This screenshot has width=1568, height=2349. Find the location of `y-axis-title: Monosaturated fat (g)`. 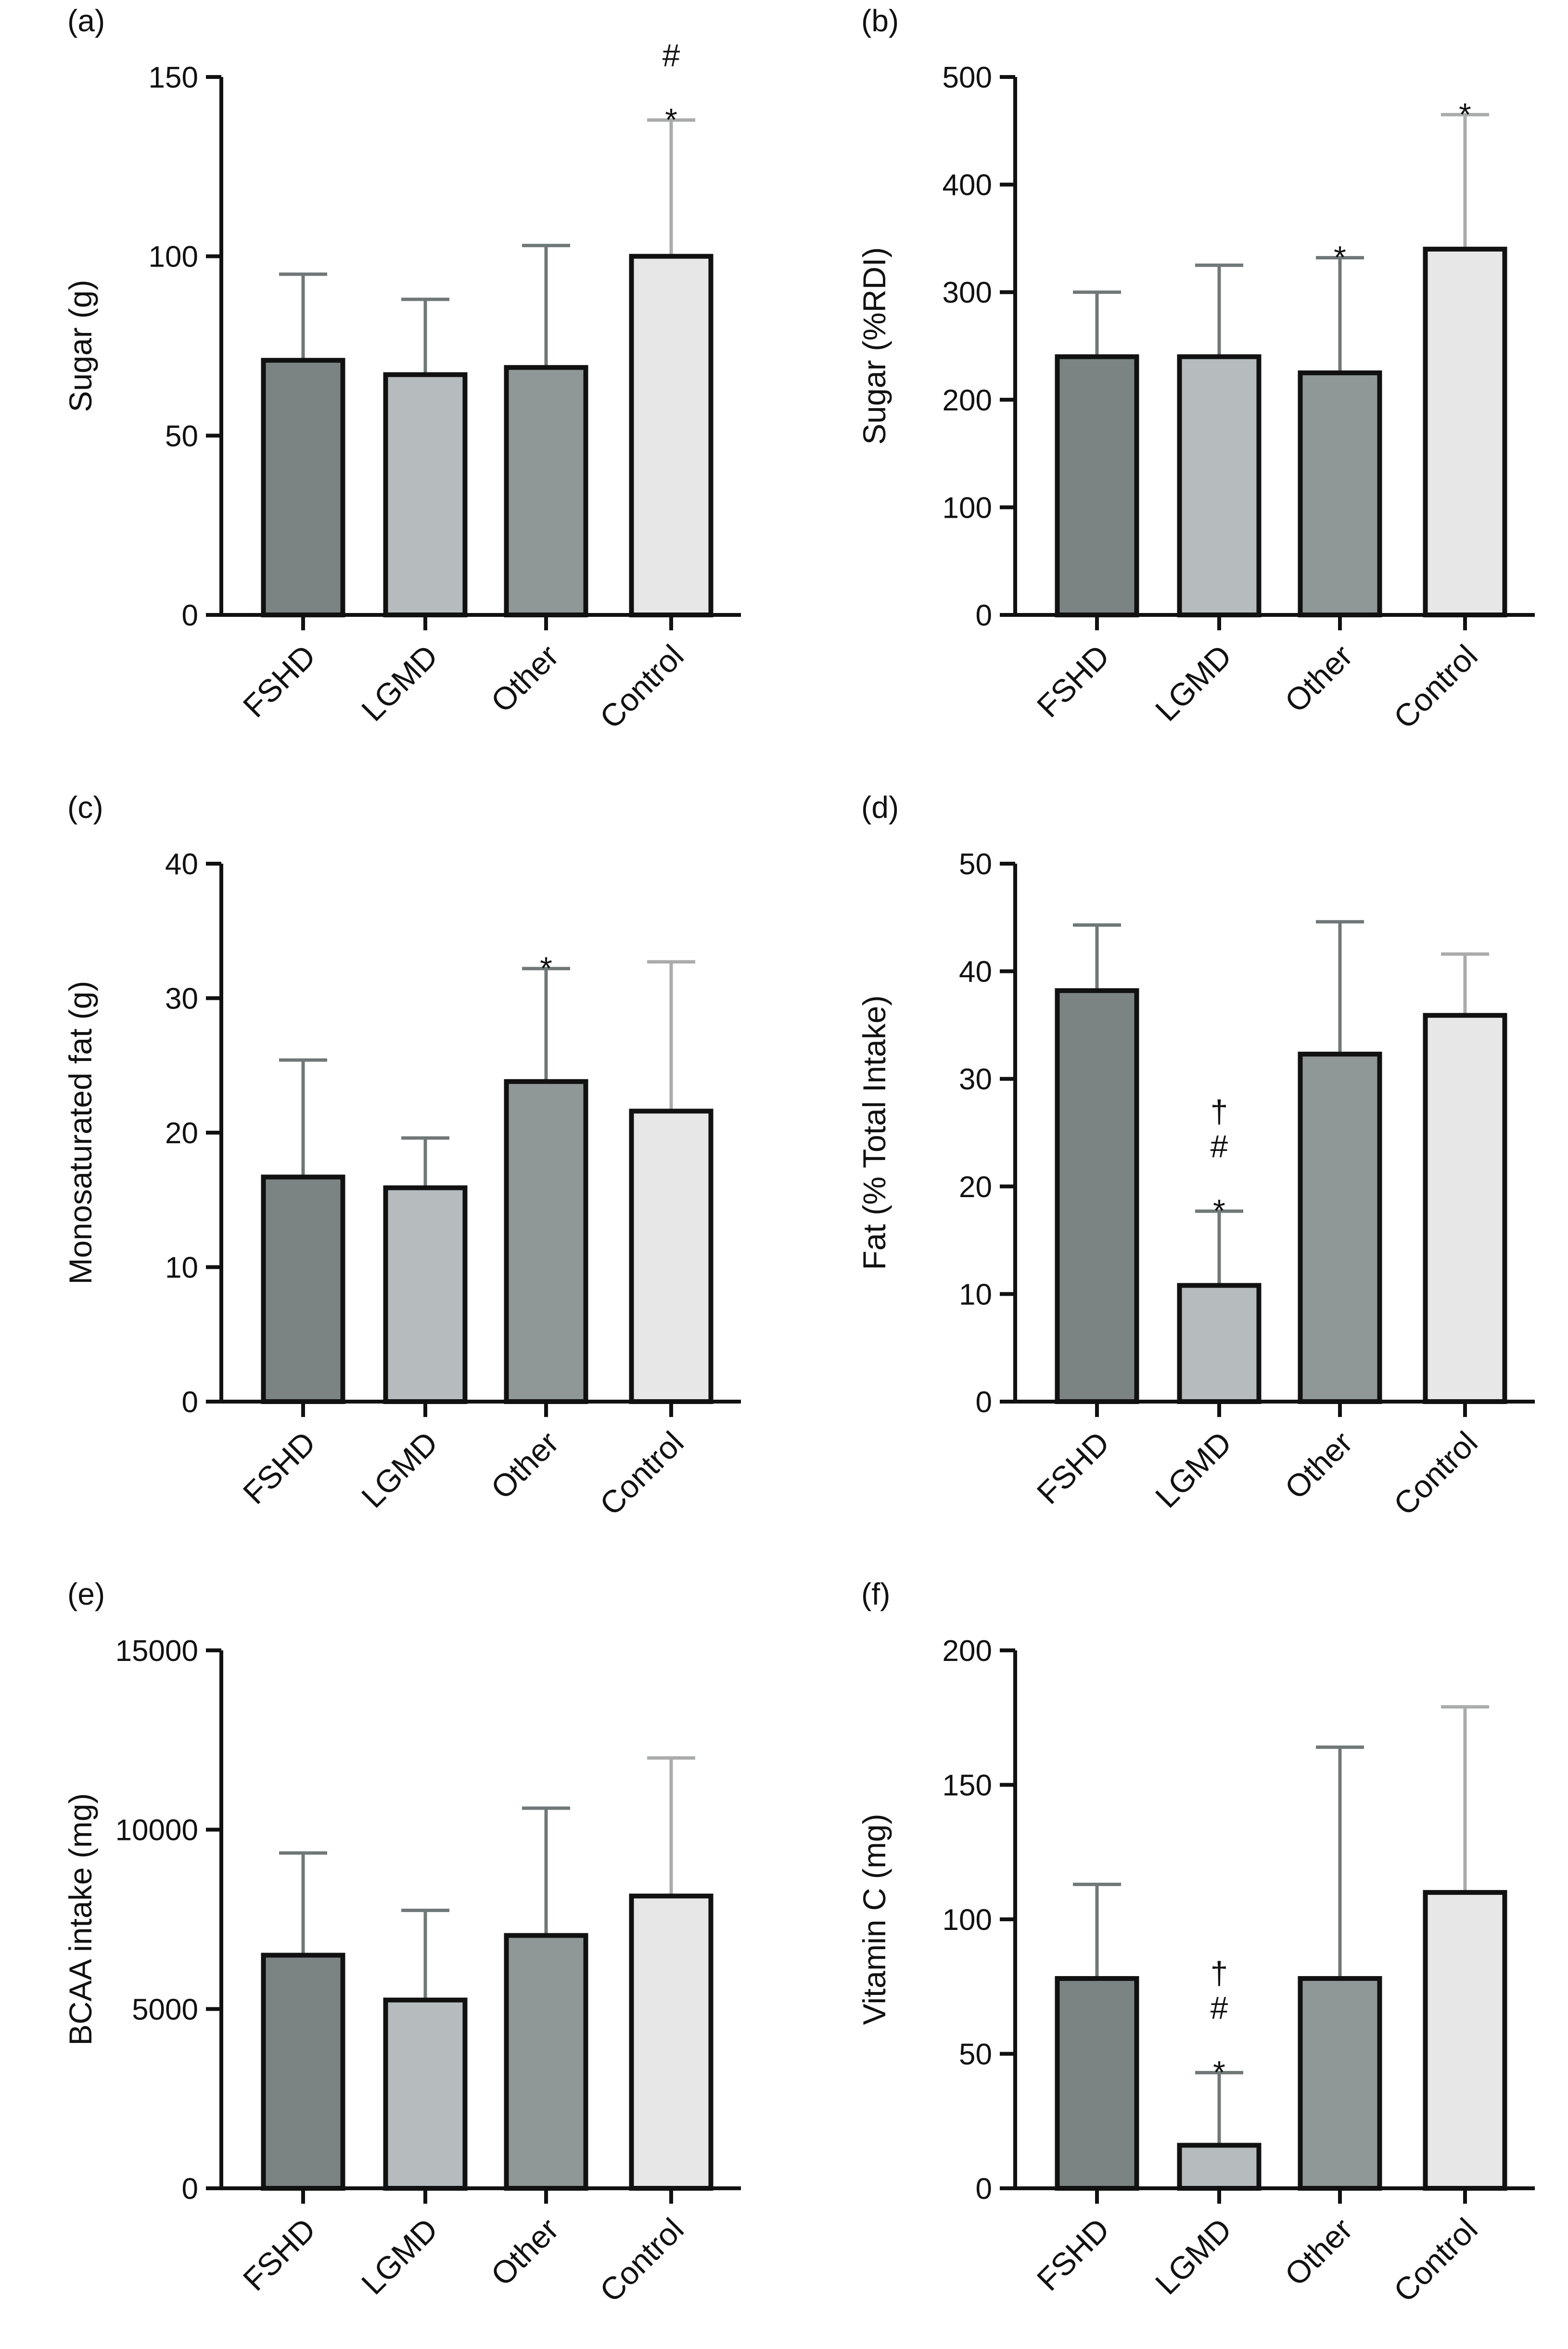

y-axis-title: Monosaturated fat (g) is located at coordinates (80, 1133).